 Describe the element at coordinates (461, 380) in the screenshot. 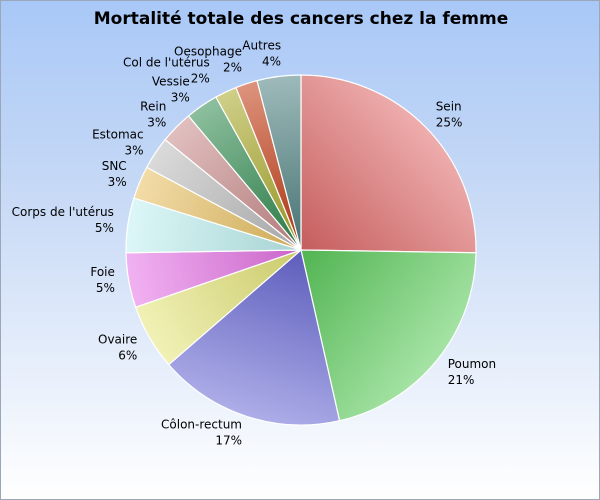

I see `slice-label-value: 21%` at that location.